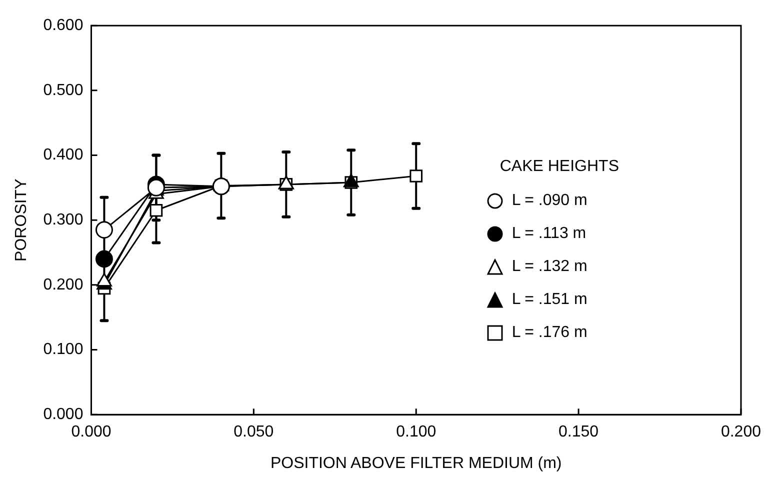 The image size is (777, 485). I want to click on y-tick-label: 0.100, so click(63, 349).